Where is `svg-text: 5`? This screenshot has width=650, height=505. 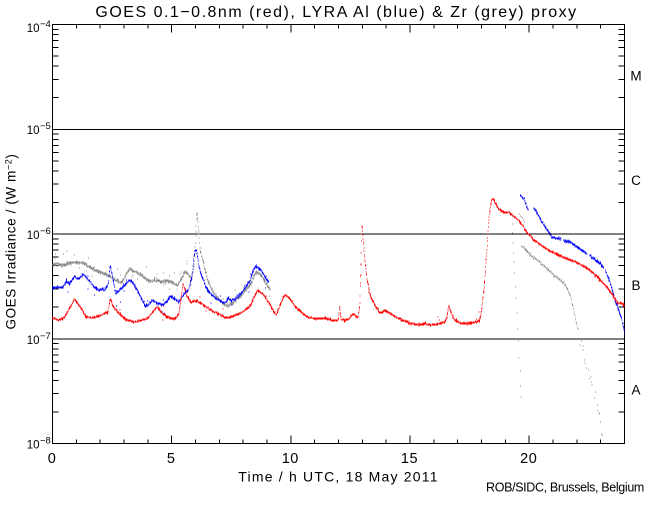
svg-text: 5 is located at coordinates (171, 459).